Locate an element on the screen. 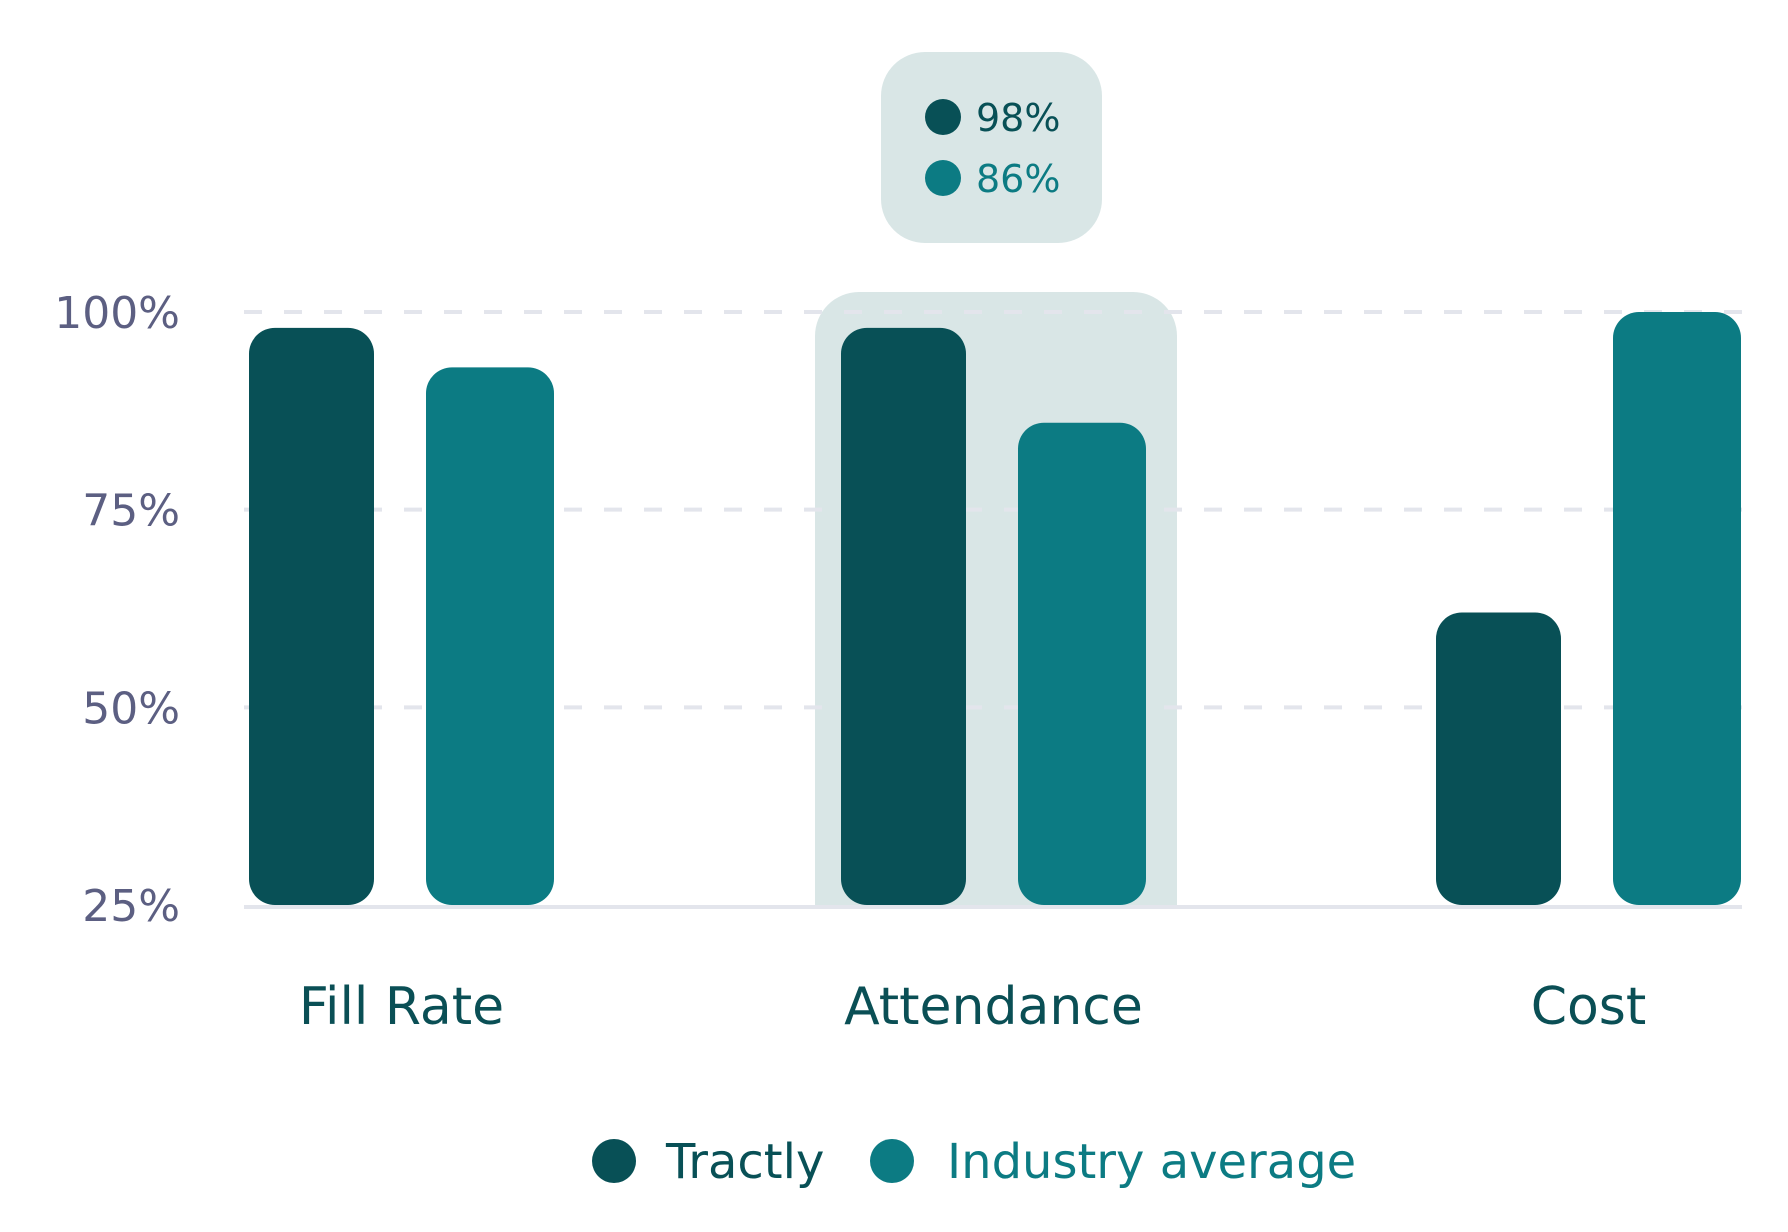  legend-label-tractly: Tractly is located at coordinates (744, 1162).